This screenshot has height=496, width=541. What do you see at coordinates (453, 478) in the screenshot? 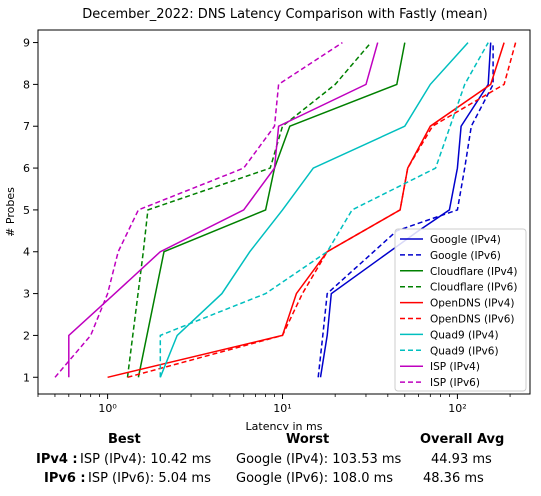
I see `row-ipv6-avg: 48.36 ms` at bounding box center [453, 478].